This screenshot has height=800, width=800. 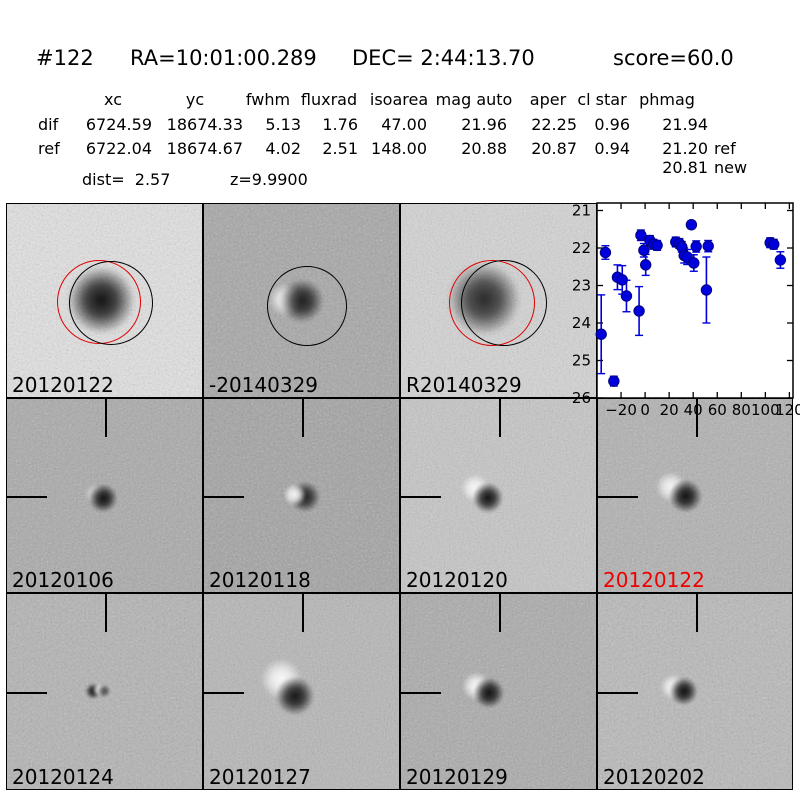 I want to click on x-tick-label: 120, so click(x=787, y=410).